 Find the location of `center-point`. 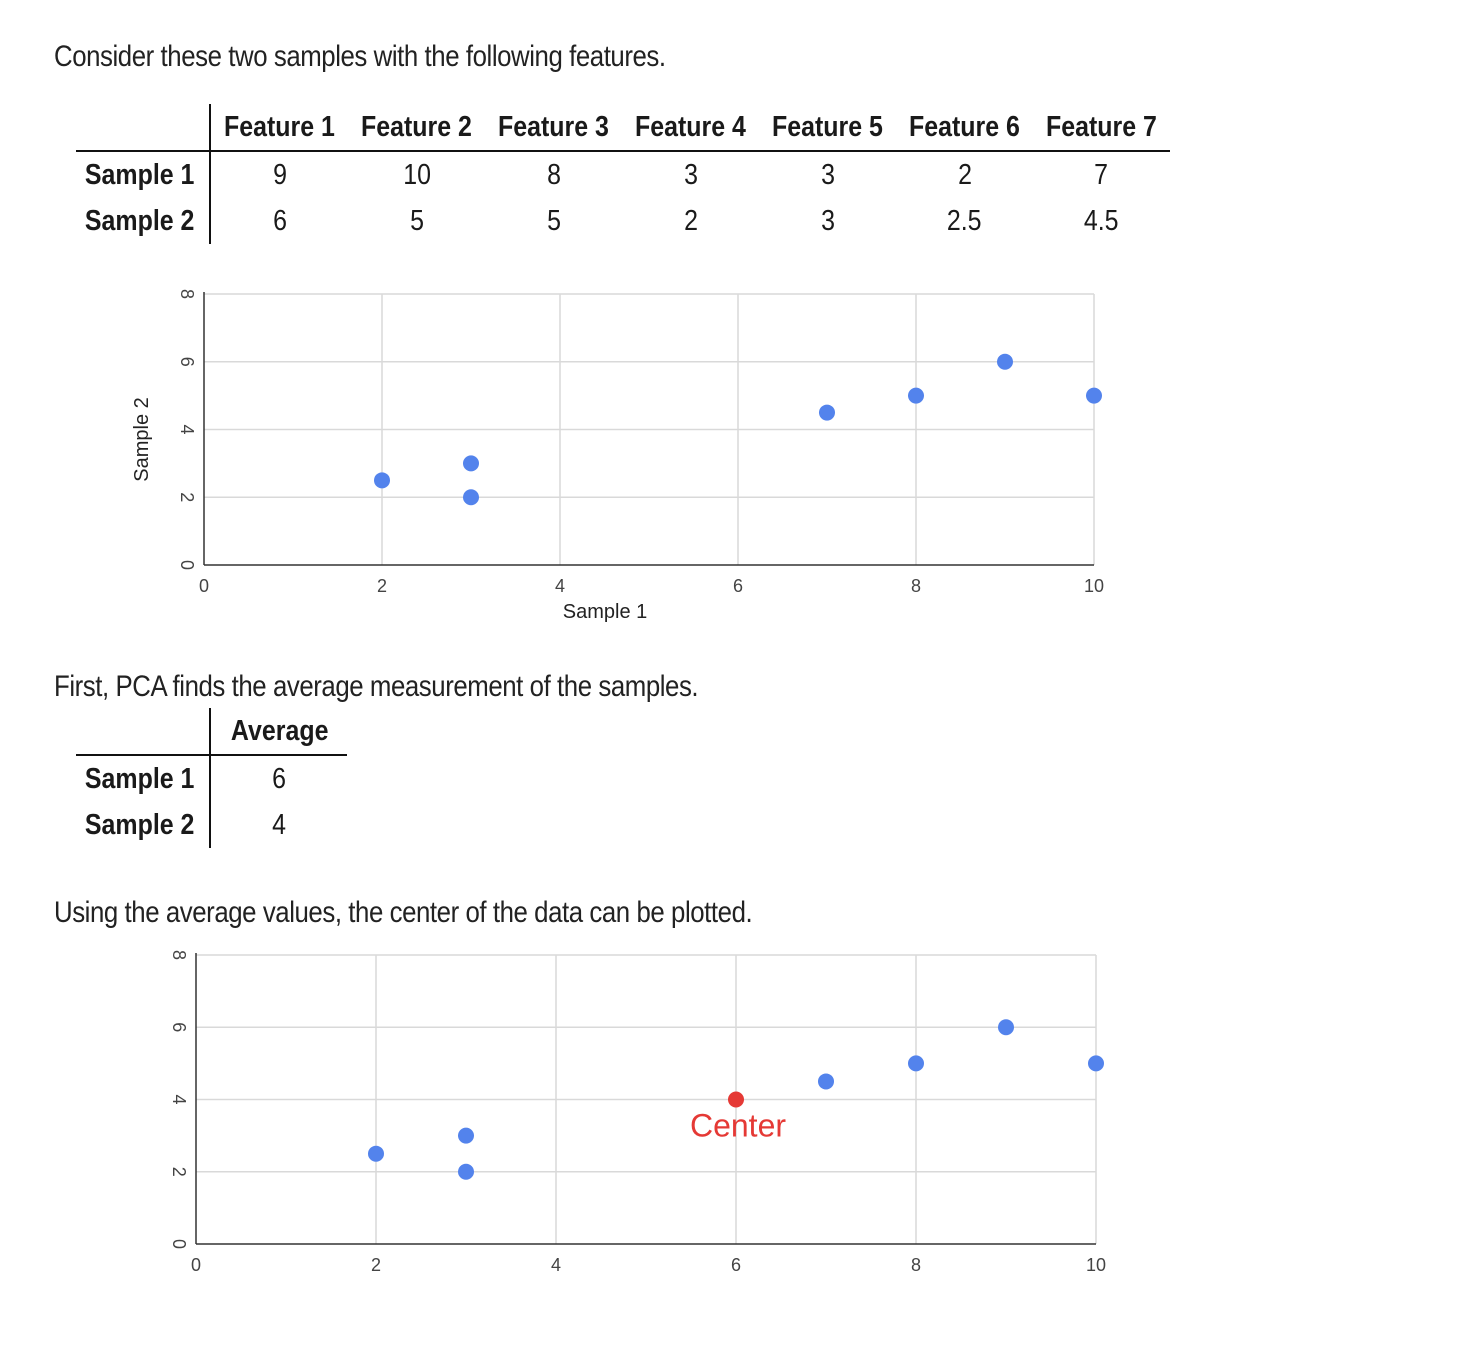

center-point is located at coordinates (736, 1099).